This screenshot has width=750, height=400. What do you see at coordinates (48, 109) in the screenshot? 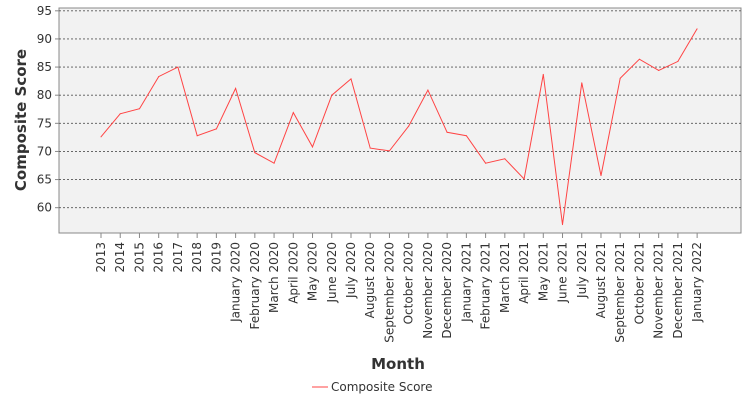
I see `y-axis-ticks: 60 65 70 75 80 85 90 95` at bounding box center [48, 109].